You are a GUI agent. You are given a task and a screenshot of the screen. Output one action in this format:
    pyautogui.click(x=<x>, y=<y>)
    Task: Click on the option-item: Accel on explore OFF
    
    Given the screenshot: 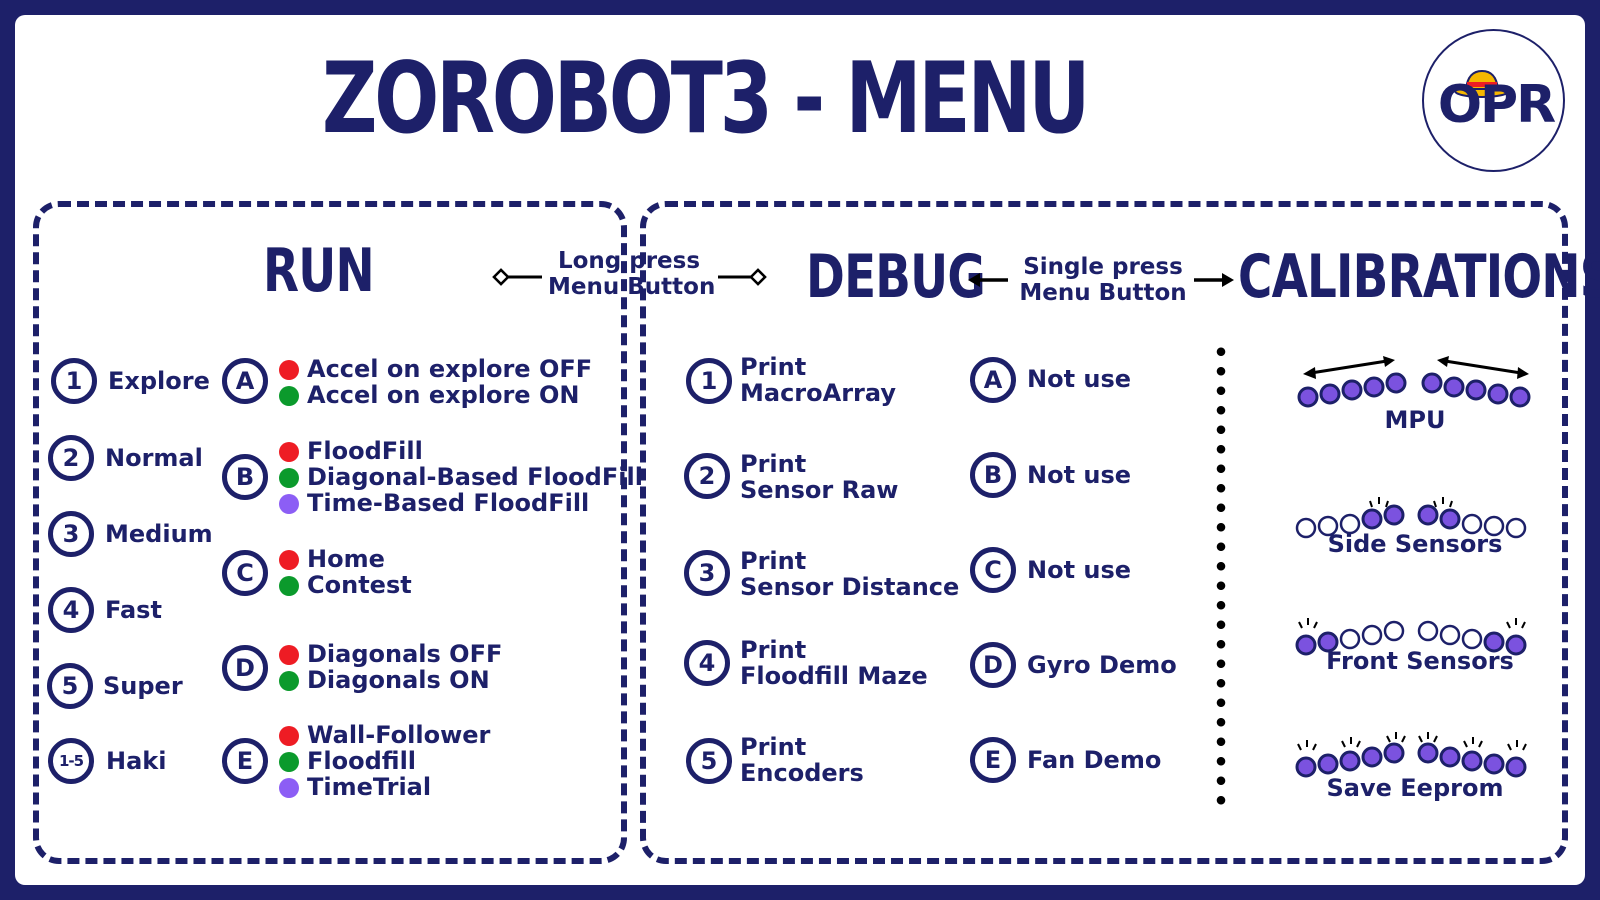 What is the action you would take?
    pyautogui.click(x=434, y=369)
    